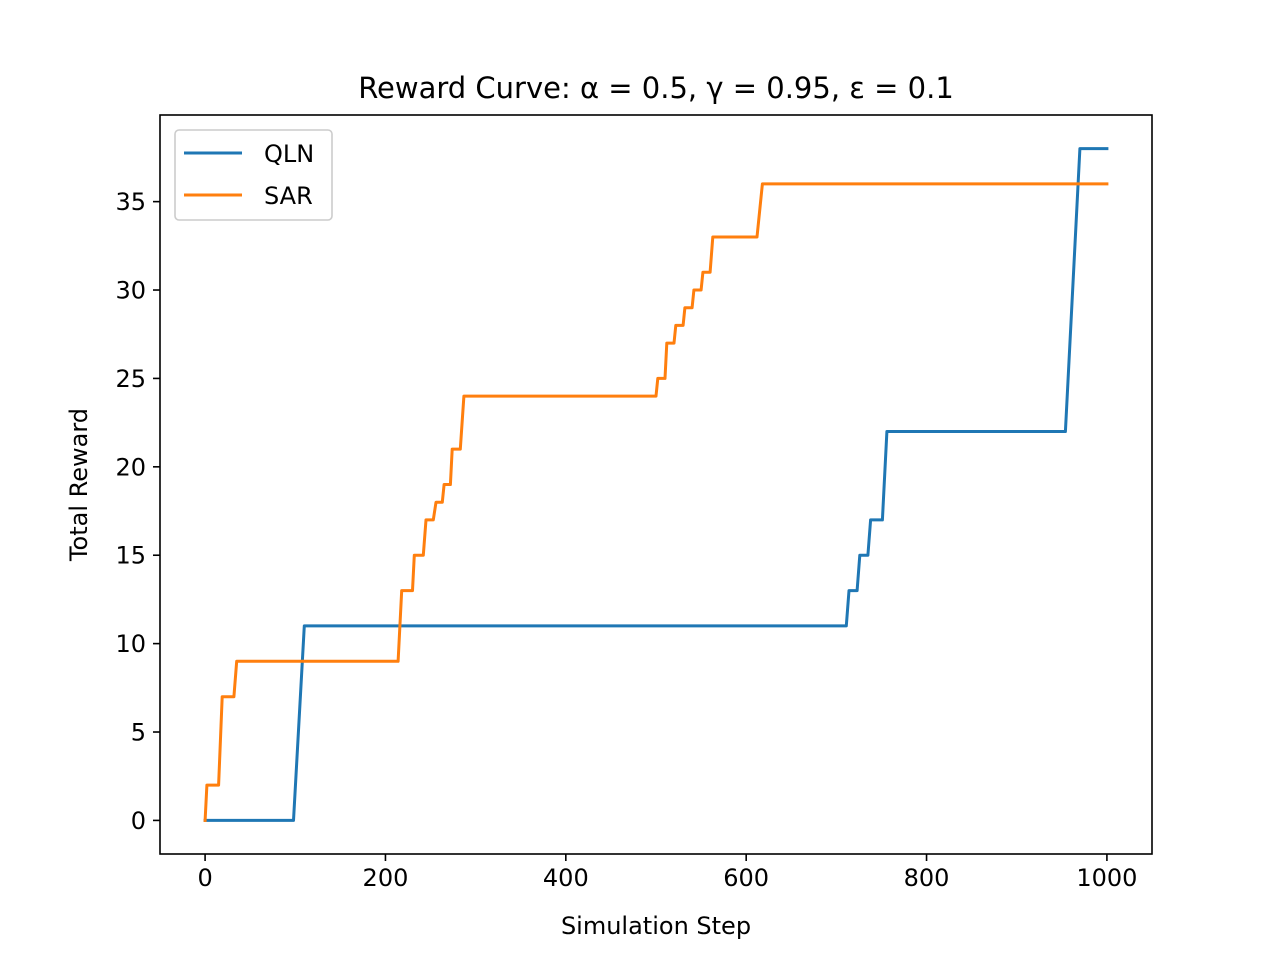  I want to click on y-axis-label: Total Reward, so click(79, 485).